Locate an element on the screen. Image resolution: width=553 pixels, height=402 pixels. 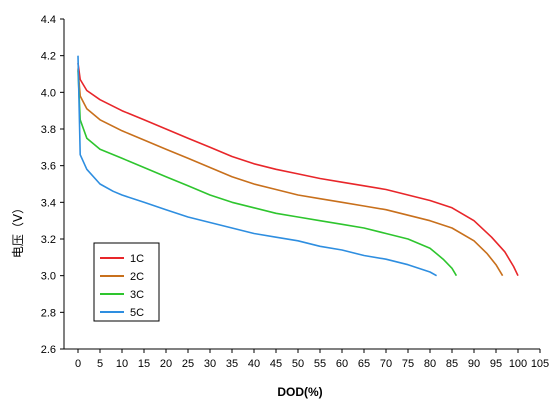
y-tick-label: 3.2 is located at coordinates (48, 240).